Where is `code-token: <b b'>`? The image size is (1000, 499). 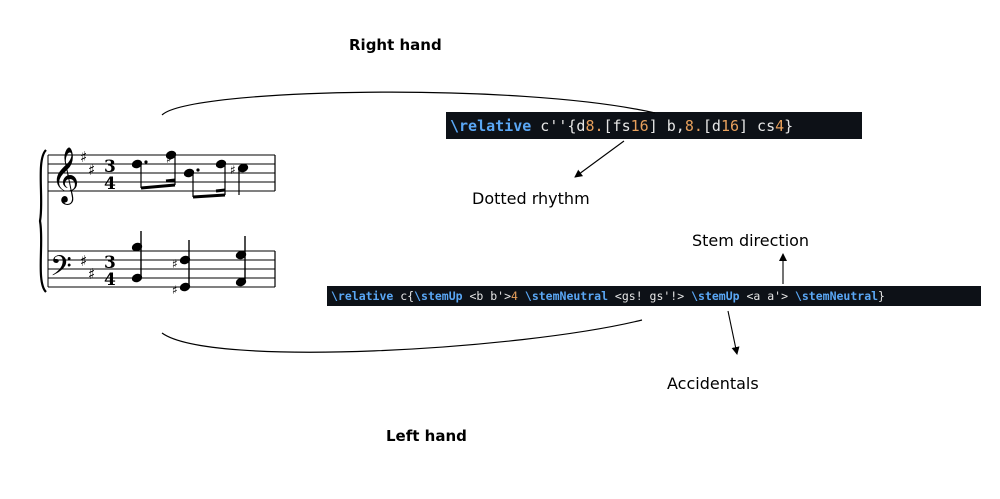
code-token: <b b'> is located at coordinates (487, 296).